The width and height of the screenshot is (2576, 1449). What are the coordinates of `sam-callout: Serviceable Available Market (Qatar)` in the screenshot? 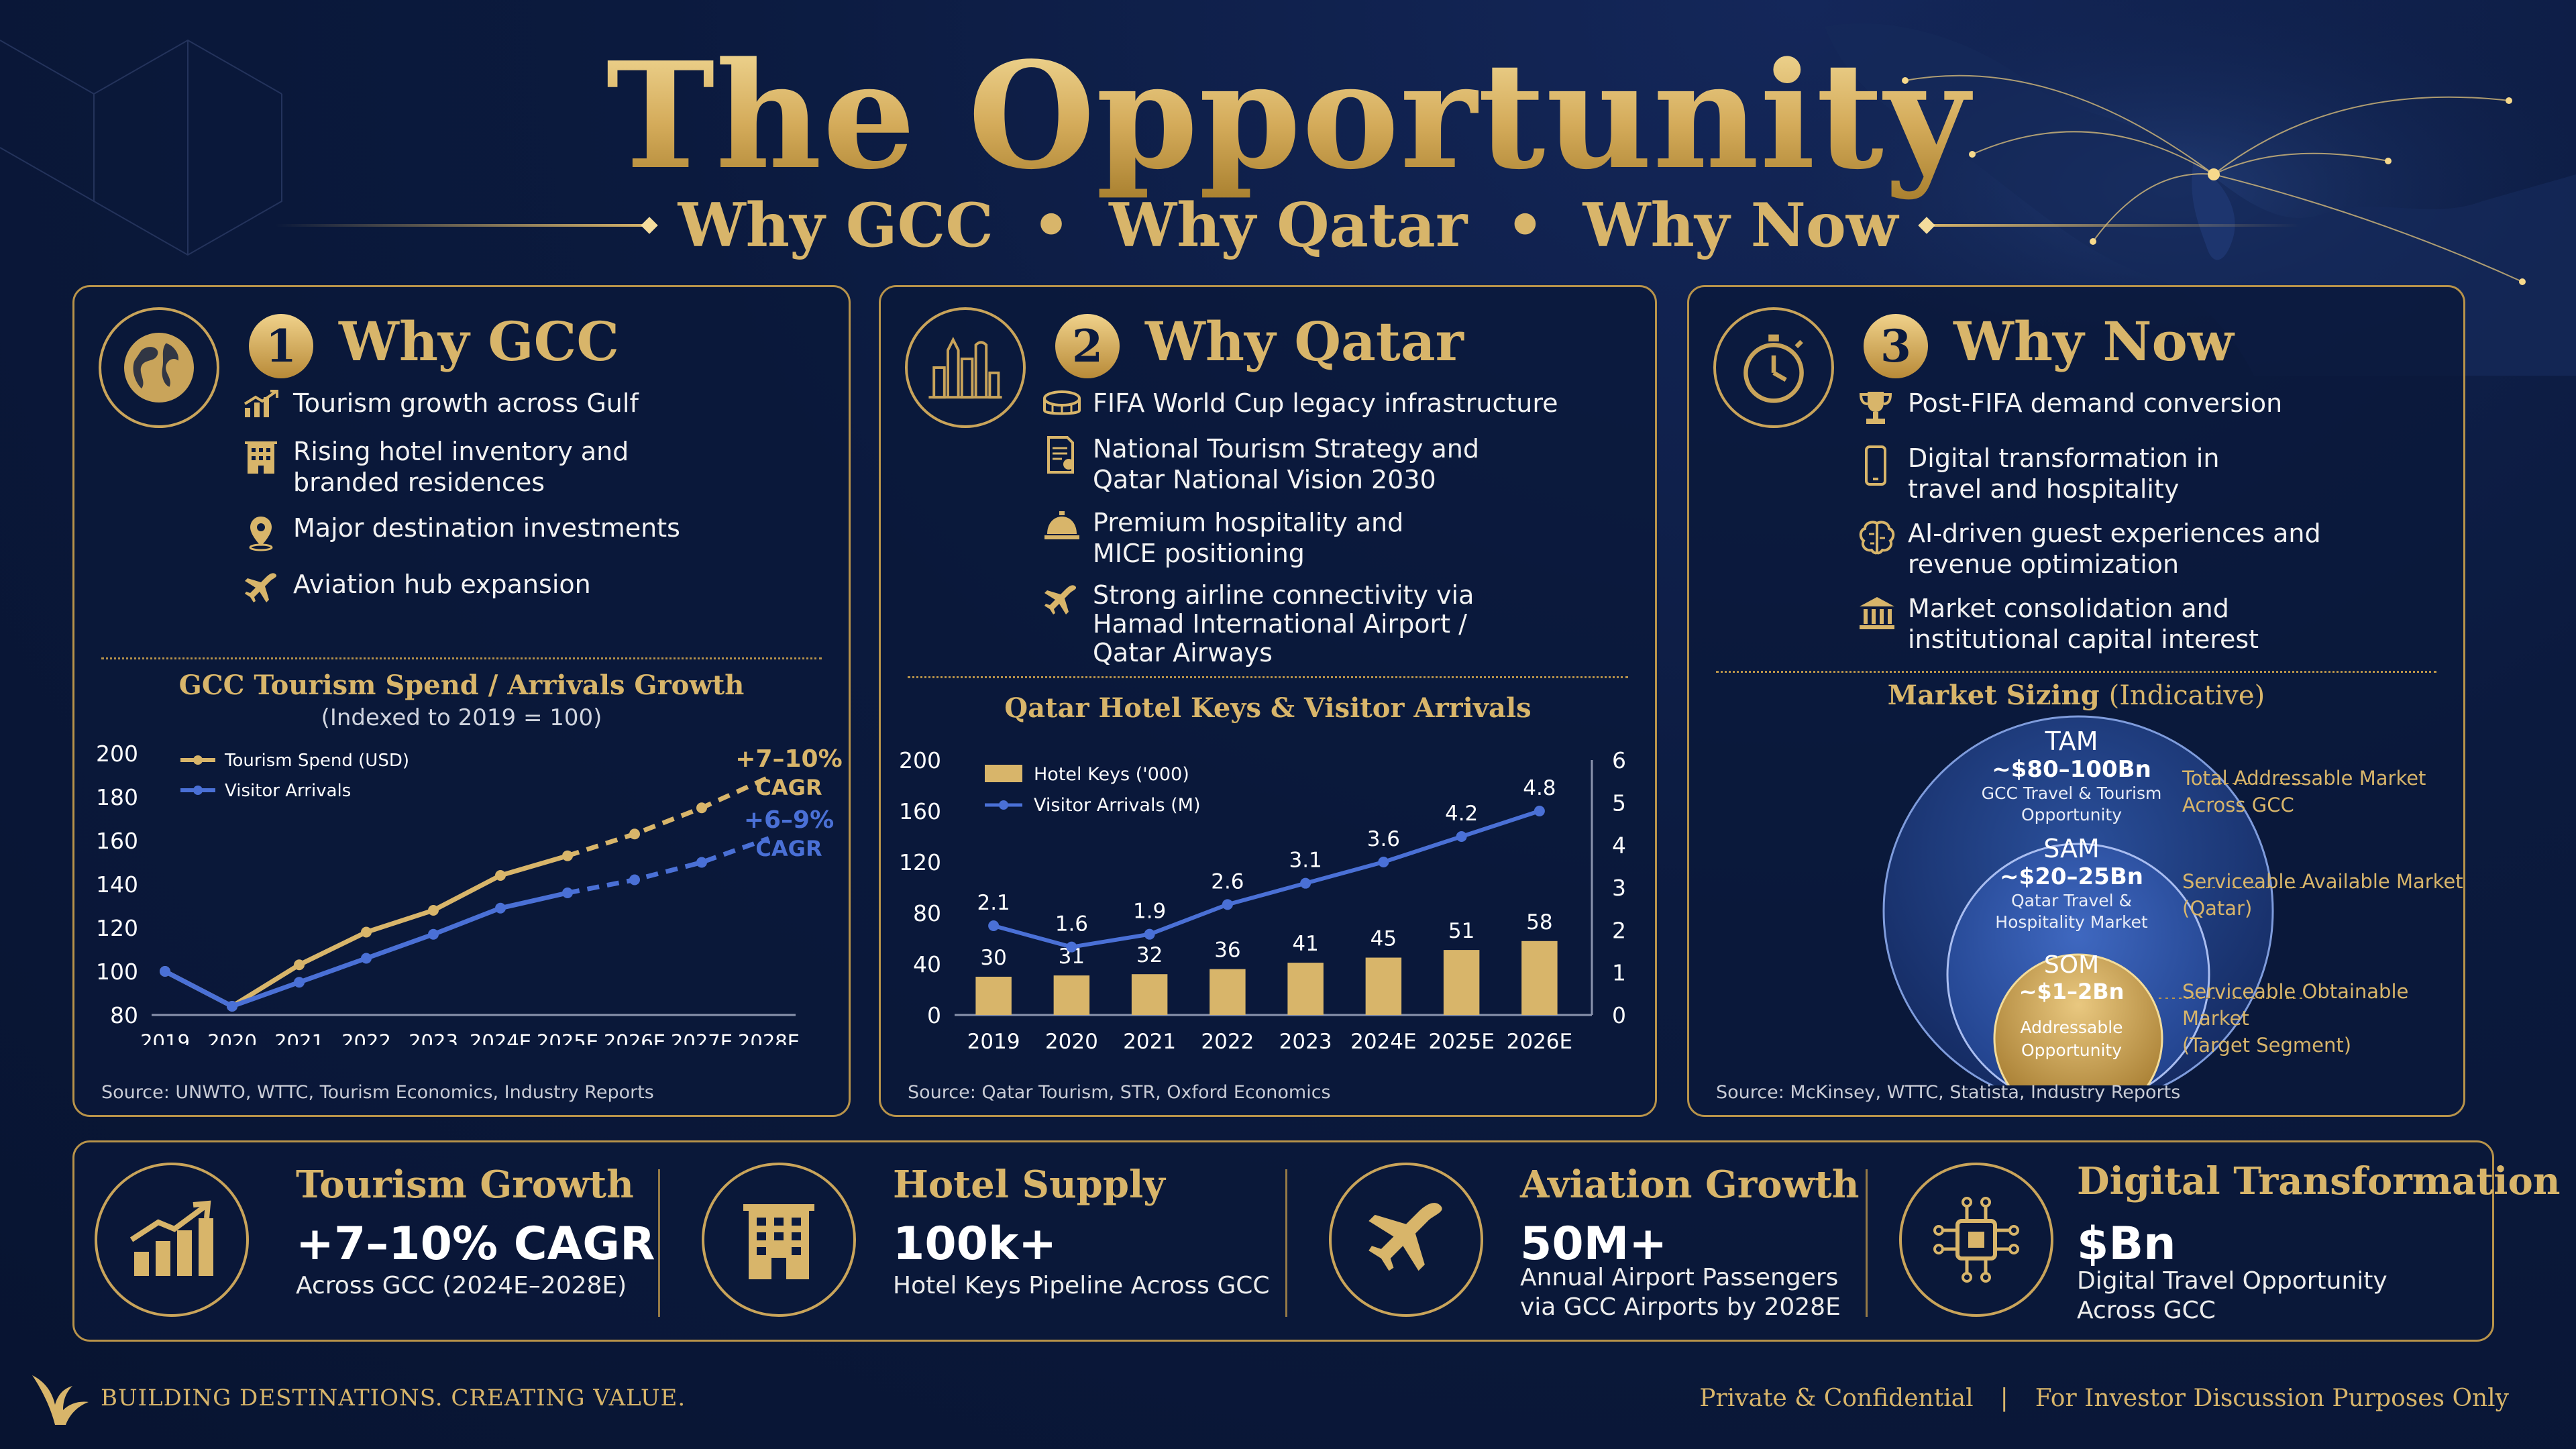 It's located at (2322, 895).